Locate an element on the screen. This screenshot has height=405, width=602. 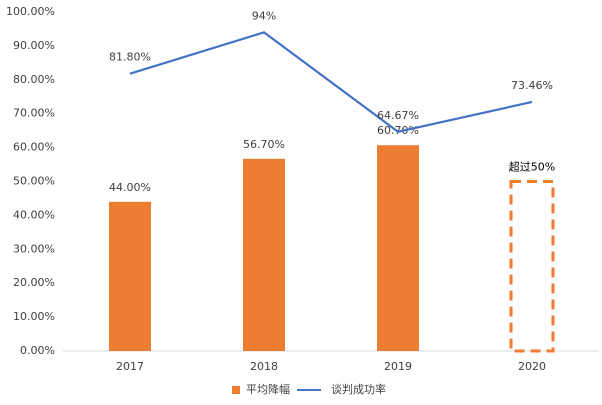
y-tick-label: 70.00% is located at coordinates (34, 113).